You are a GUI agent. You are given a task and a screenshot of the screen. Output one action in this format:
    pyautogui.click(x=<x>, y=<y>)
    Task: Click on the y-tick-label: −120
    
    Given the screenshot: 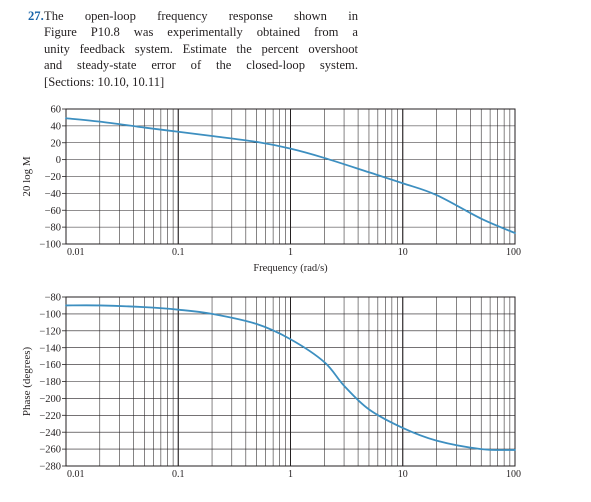 What is the action you would take?
    pyautogui.click(x=50, y=331)
    